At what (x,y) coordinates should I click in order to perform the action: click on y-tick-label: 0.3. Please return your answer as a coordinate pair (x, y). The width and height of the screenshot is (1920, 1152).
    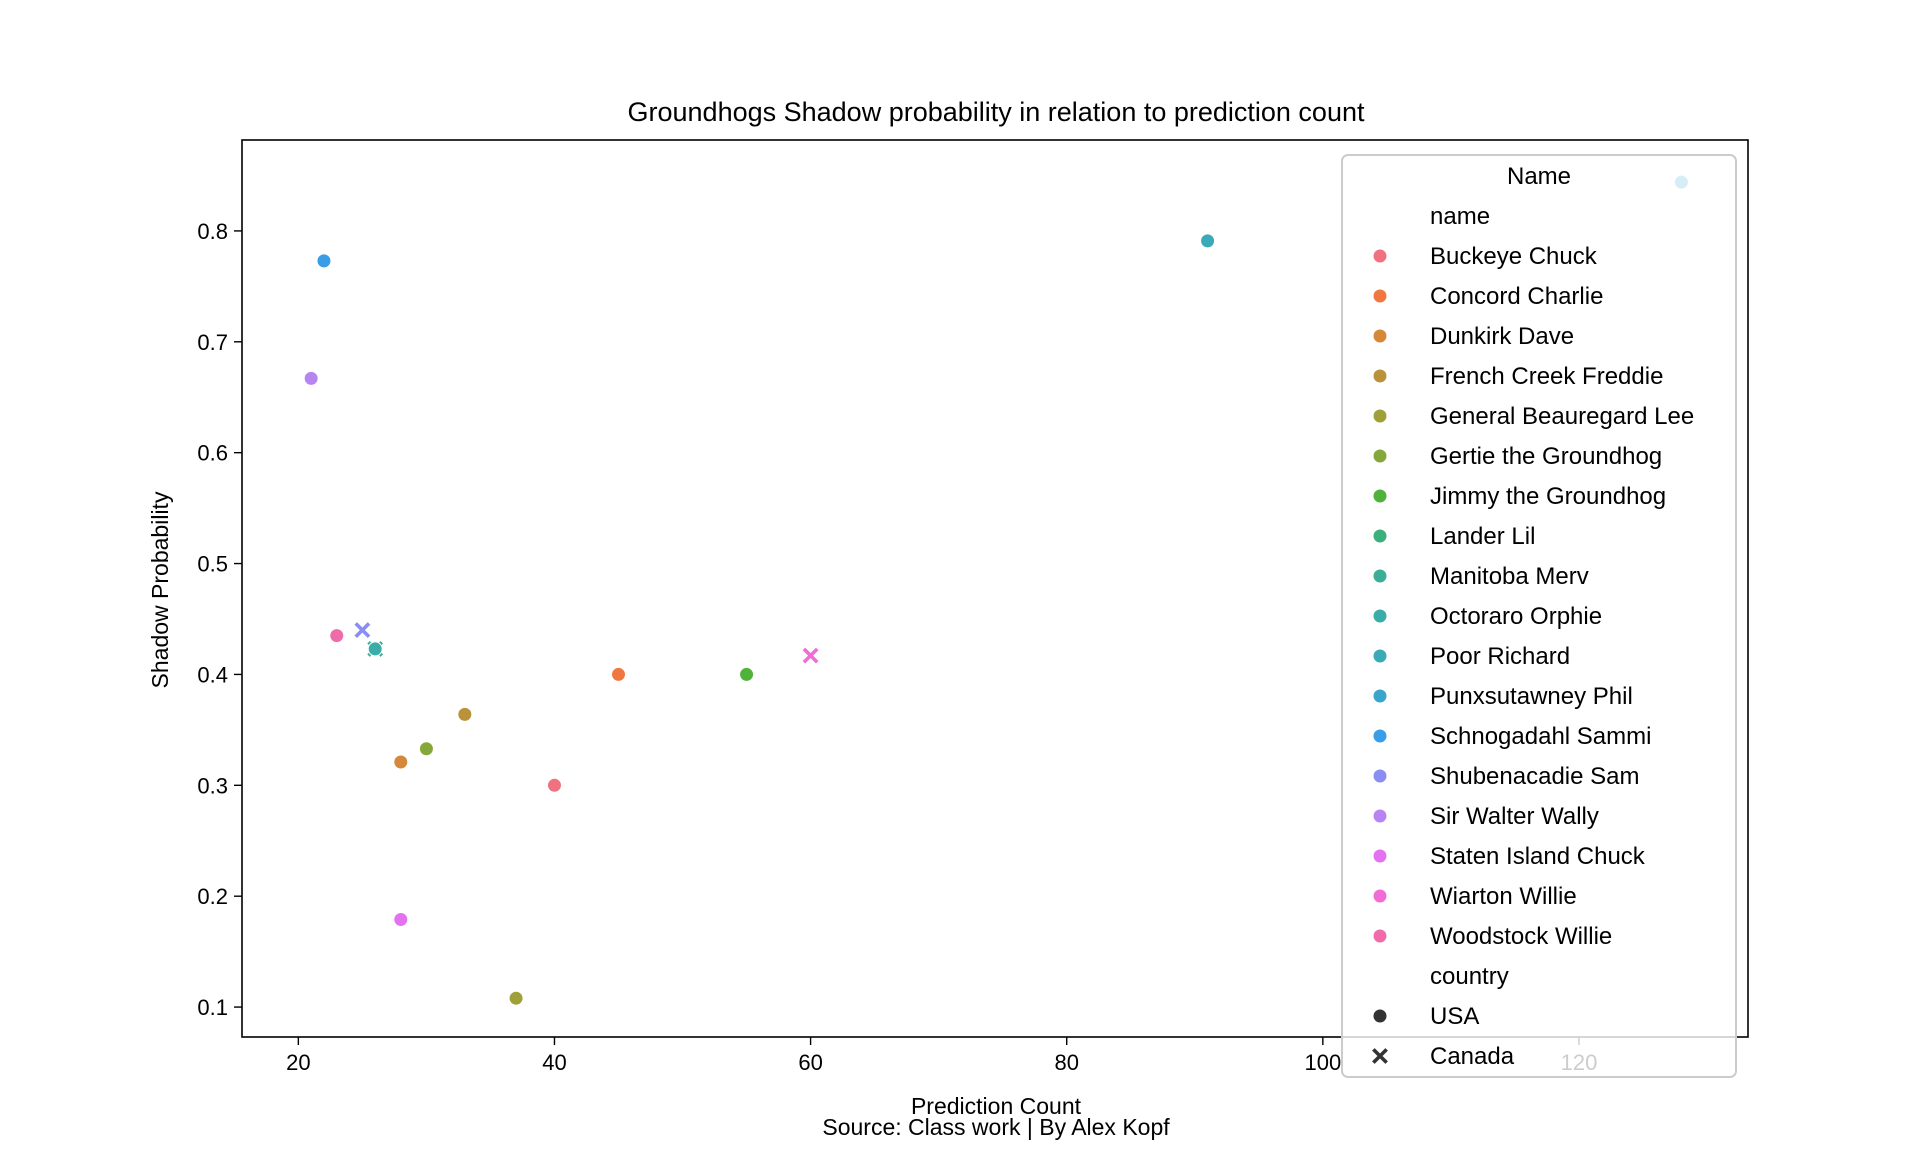
    Looking at the image, I should click on (212, 785).